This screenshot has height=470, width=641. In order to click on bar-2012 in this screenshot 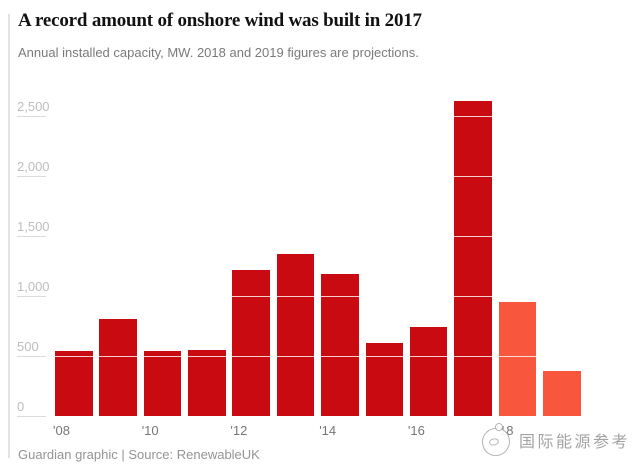, I will do `click(251, 342)`.